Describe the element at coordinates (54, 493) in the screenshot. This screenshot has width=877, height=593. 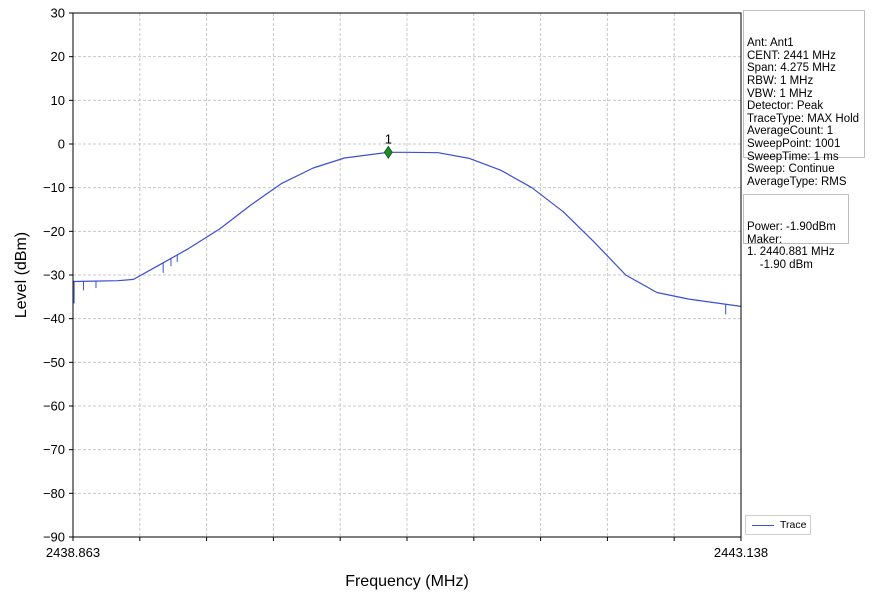
I see `y-tick-label: −80` at that location.